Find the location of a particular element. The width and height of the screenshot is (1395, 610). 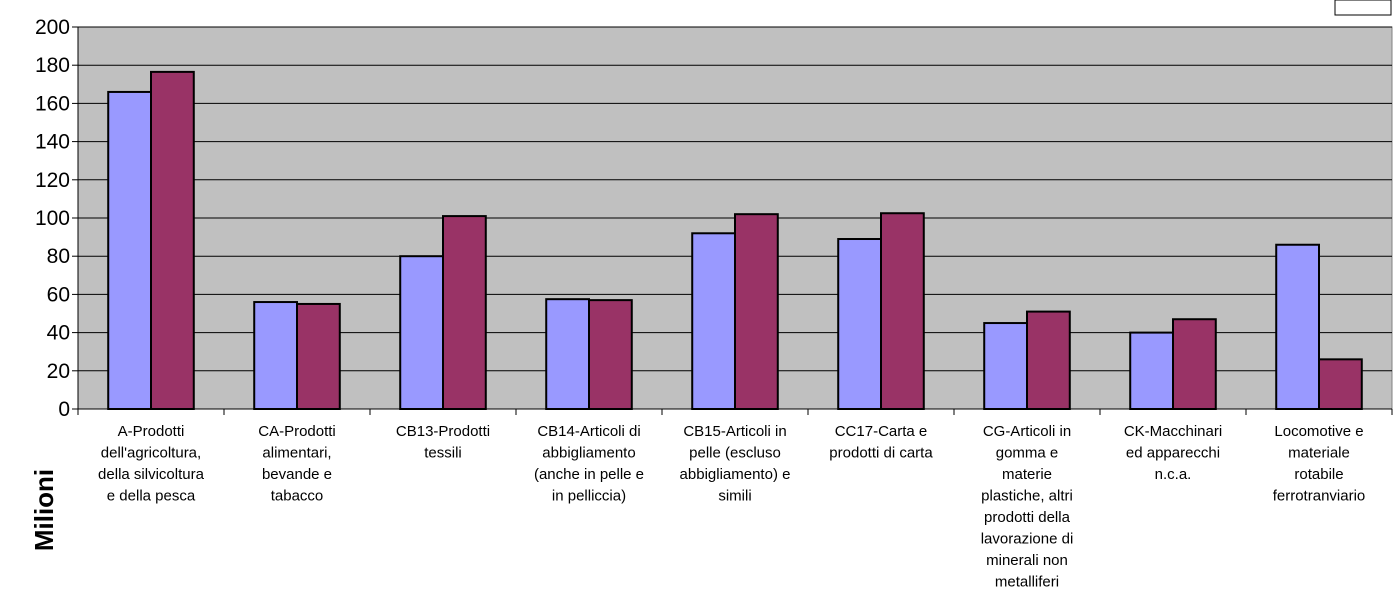

x-tick-label-line: CB14-Articoli di is located at coordinates (588, 431).